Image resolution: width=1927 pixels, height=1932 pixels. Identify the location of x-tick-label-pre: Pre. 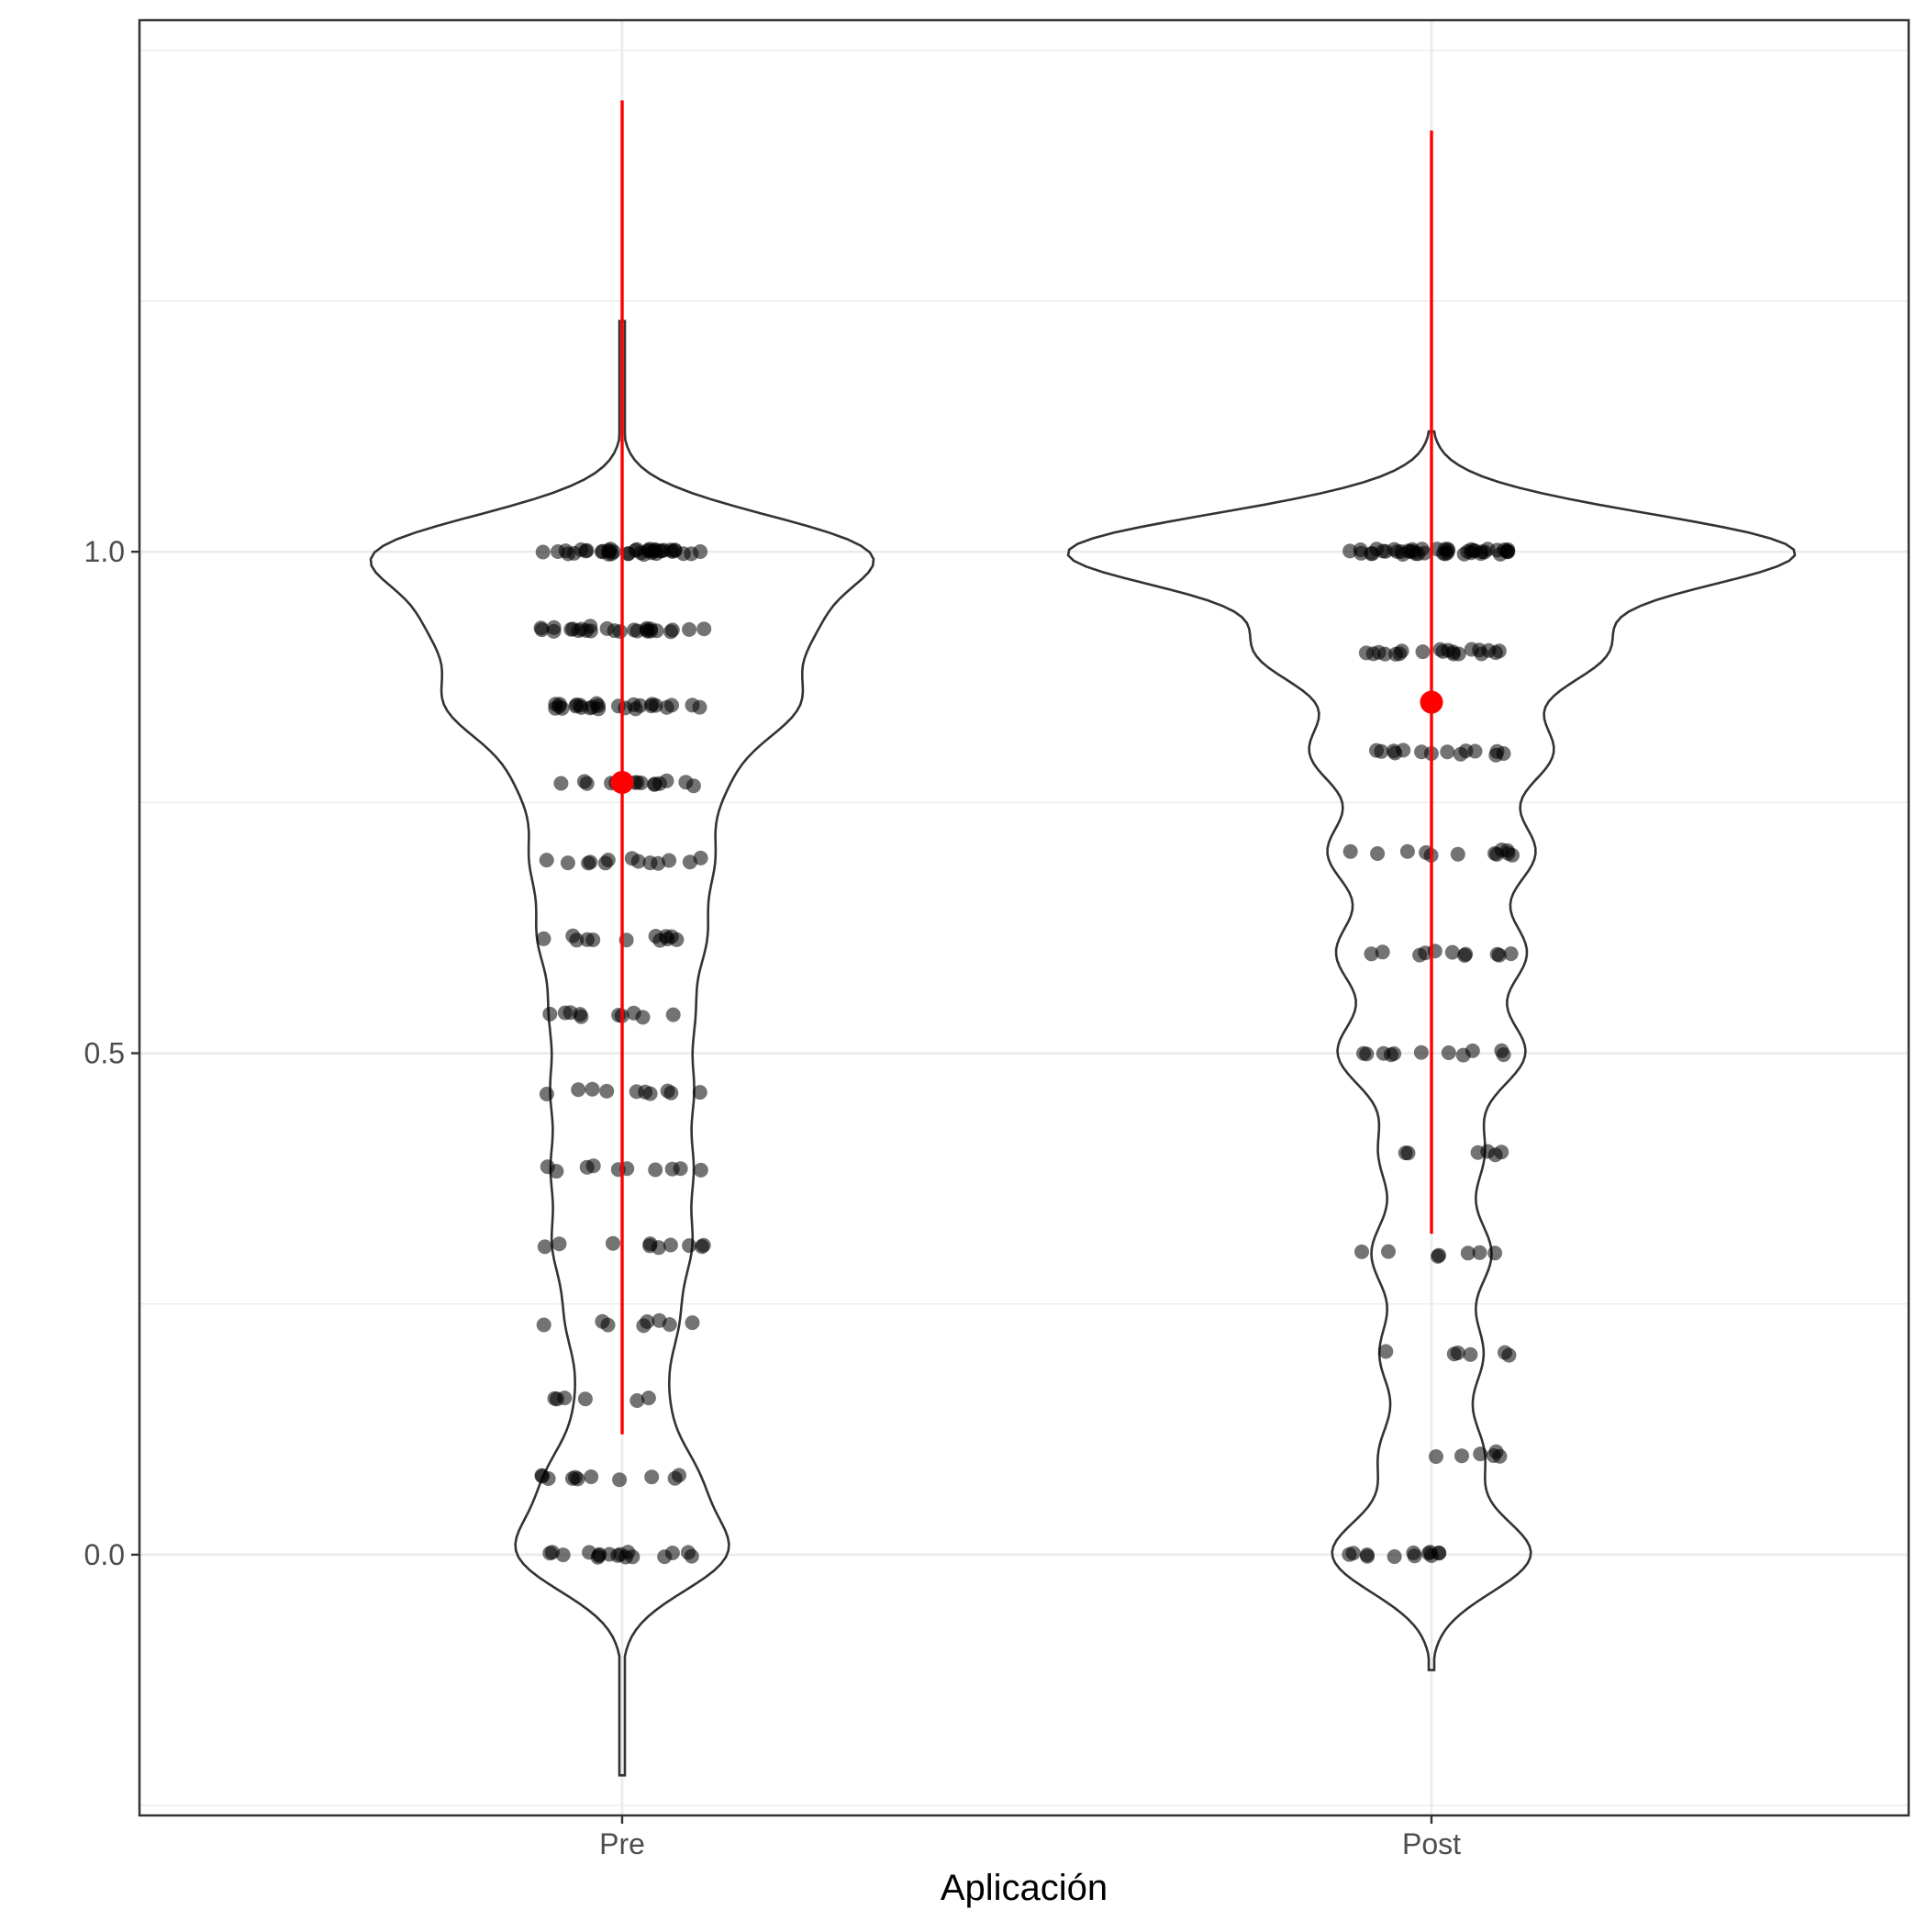
(622, 1843).